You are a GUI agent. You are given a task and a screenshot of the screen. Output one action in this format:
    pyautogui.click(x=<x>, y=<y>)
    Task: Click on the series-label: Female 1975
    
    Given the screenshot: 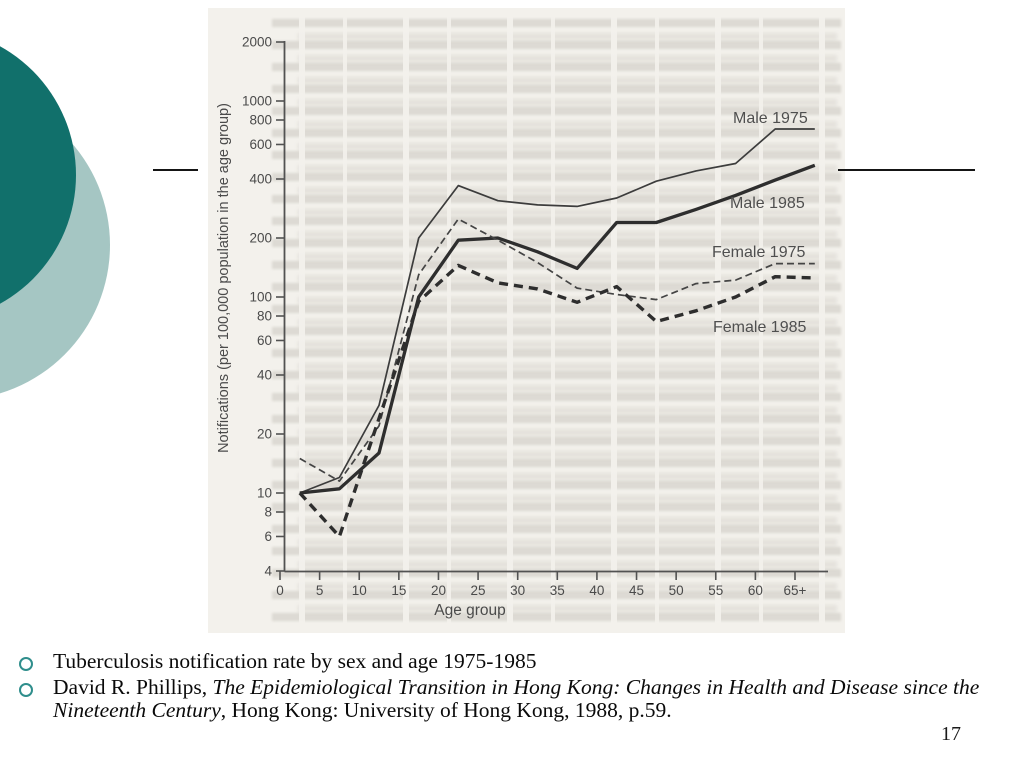 What is the action you would take?
    pyautogui.click(x=758, y=252)
    